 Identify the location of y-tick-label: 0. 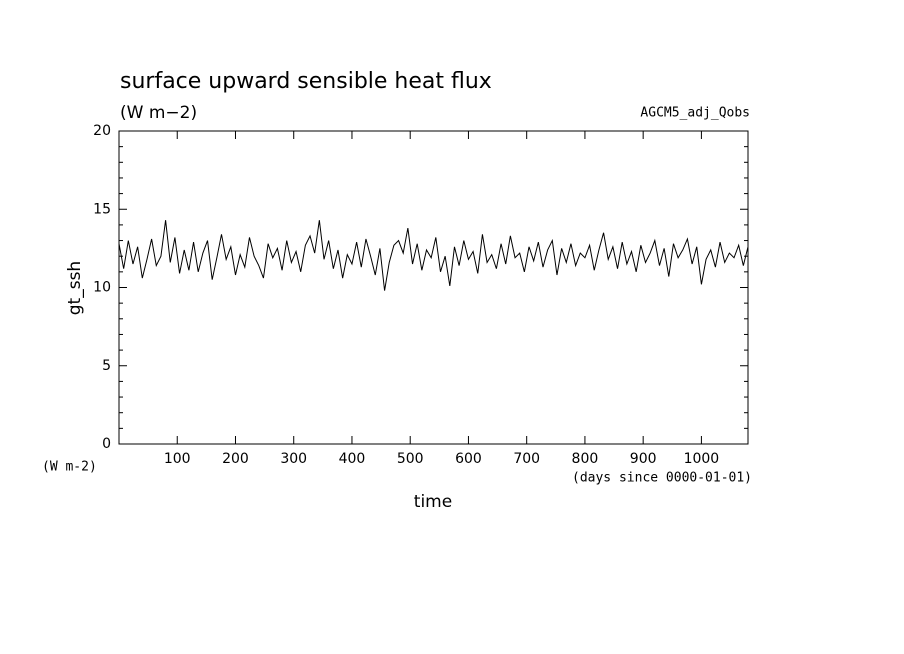
(106, 444).